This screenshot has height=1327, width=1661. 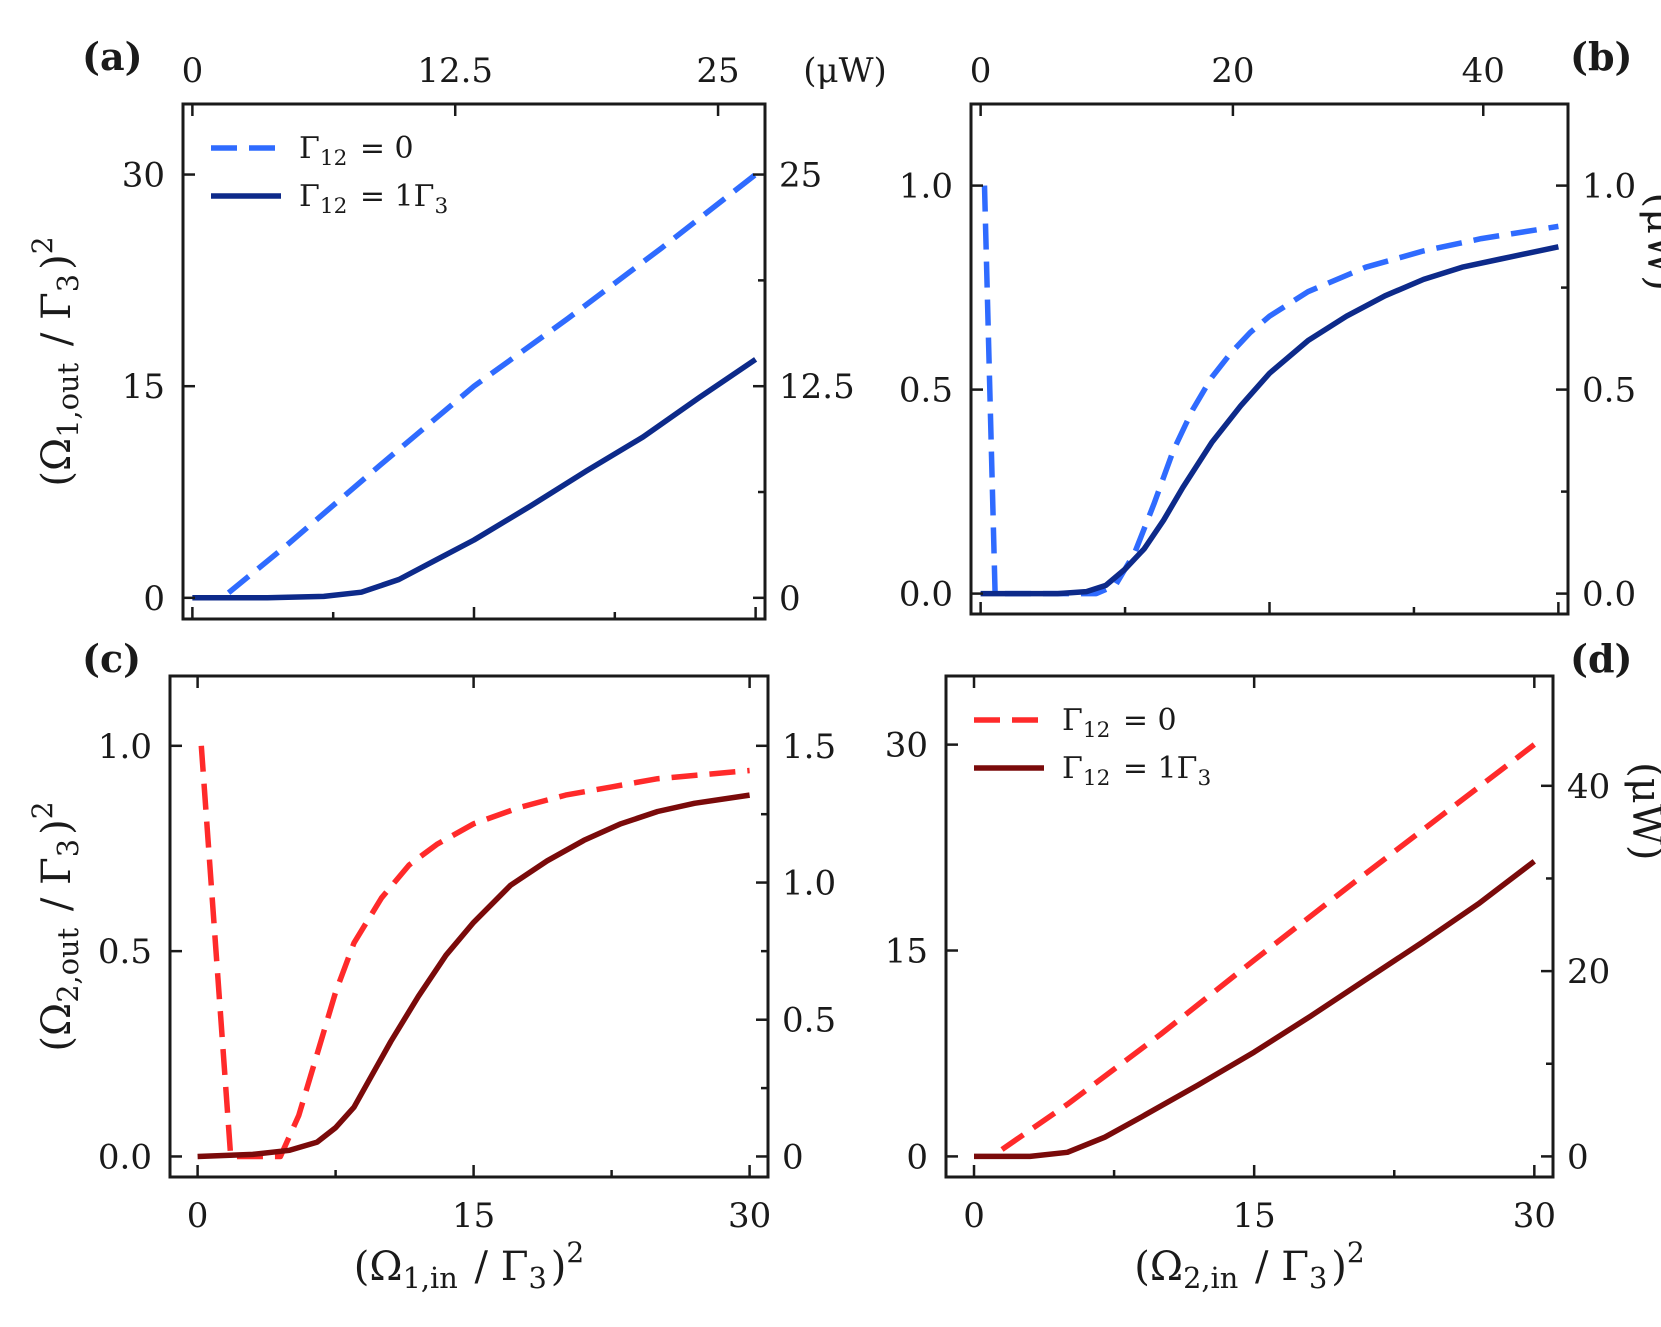 What do you see at coordinates (1601, 658) in the screenshot?
I see `panel-label: (d)` at bounding box center [1601, 658].